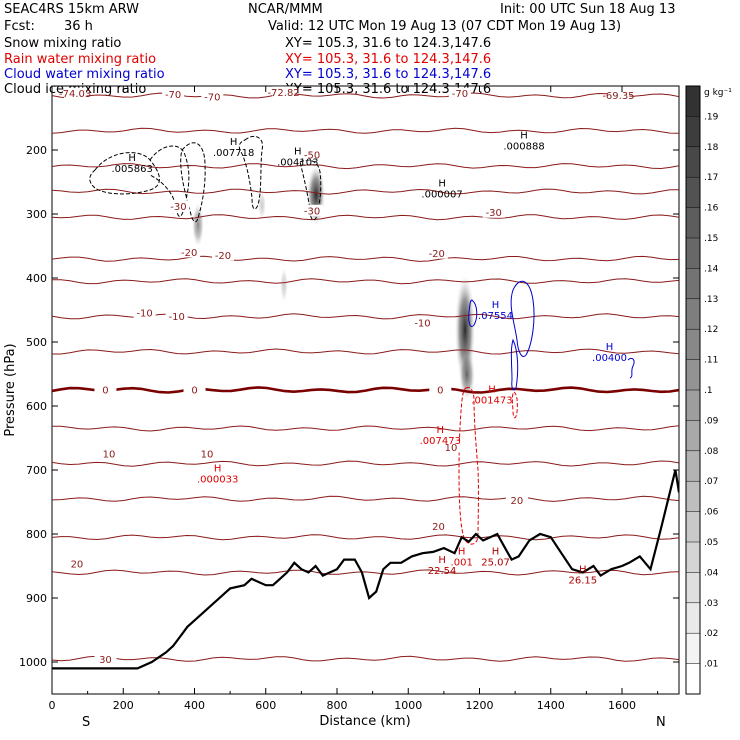 The image size is (740, 740). What do you see at coordinates (711, 178) in the screenshot?
I see `colorbar-tick-label: .17` at bounding box center [711, 178].